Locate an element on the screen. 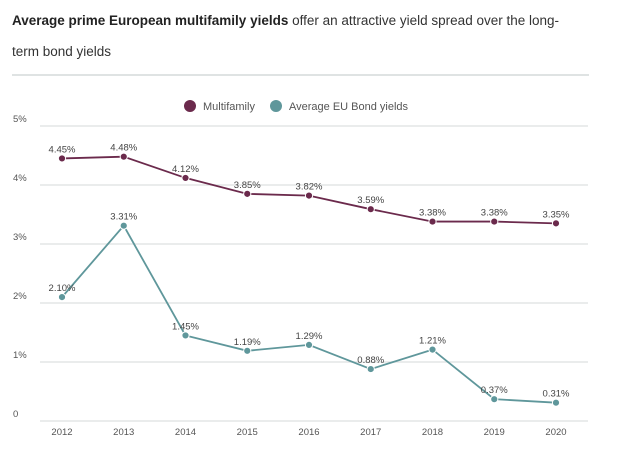 The height and width of the screenshot is (465, 628). x-tick-label: 2016 is located at coordinates (308, 432).